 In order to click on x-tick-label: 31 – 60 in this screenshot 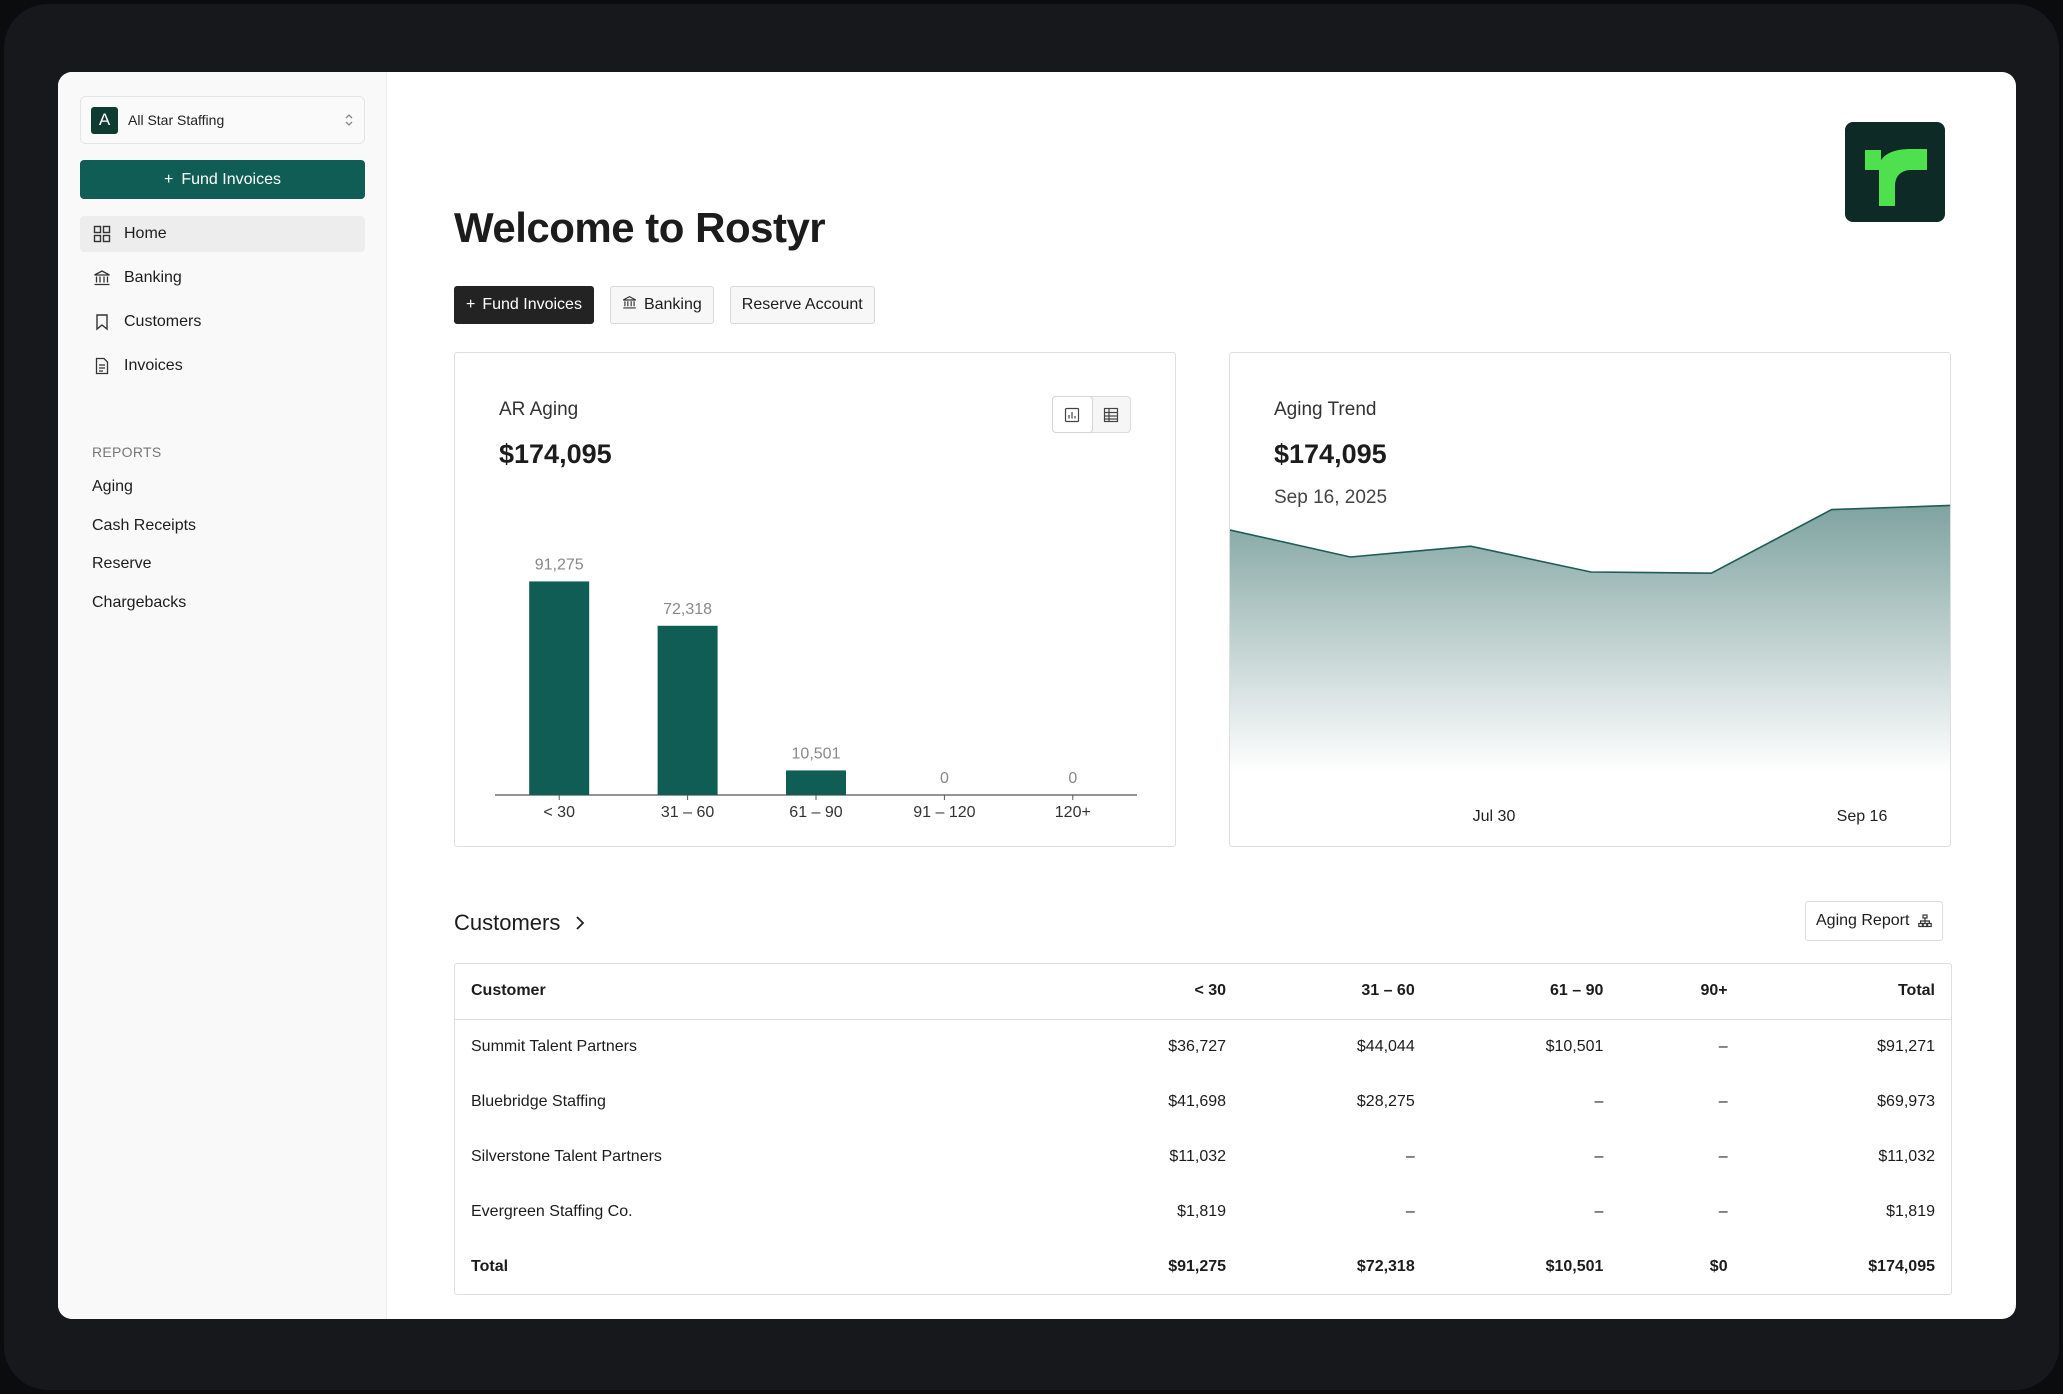, I will do `click(687, 812)`.